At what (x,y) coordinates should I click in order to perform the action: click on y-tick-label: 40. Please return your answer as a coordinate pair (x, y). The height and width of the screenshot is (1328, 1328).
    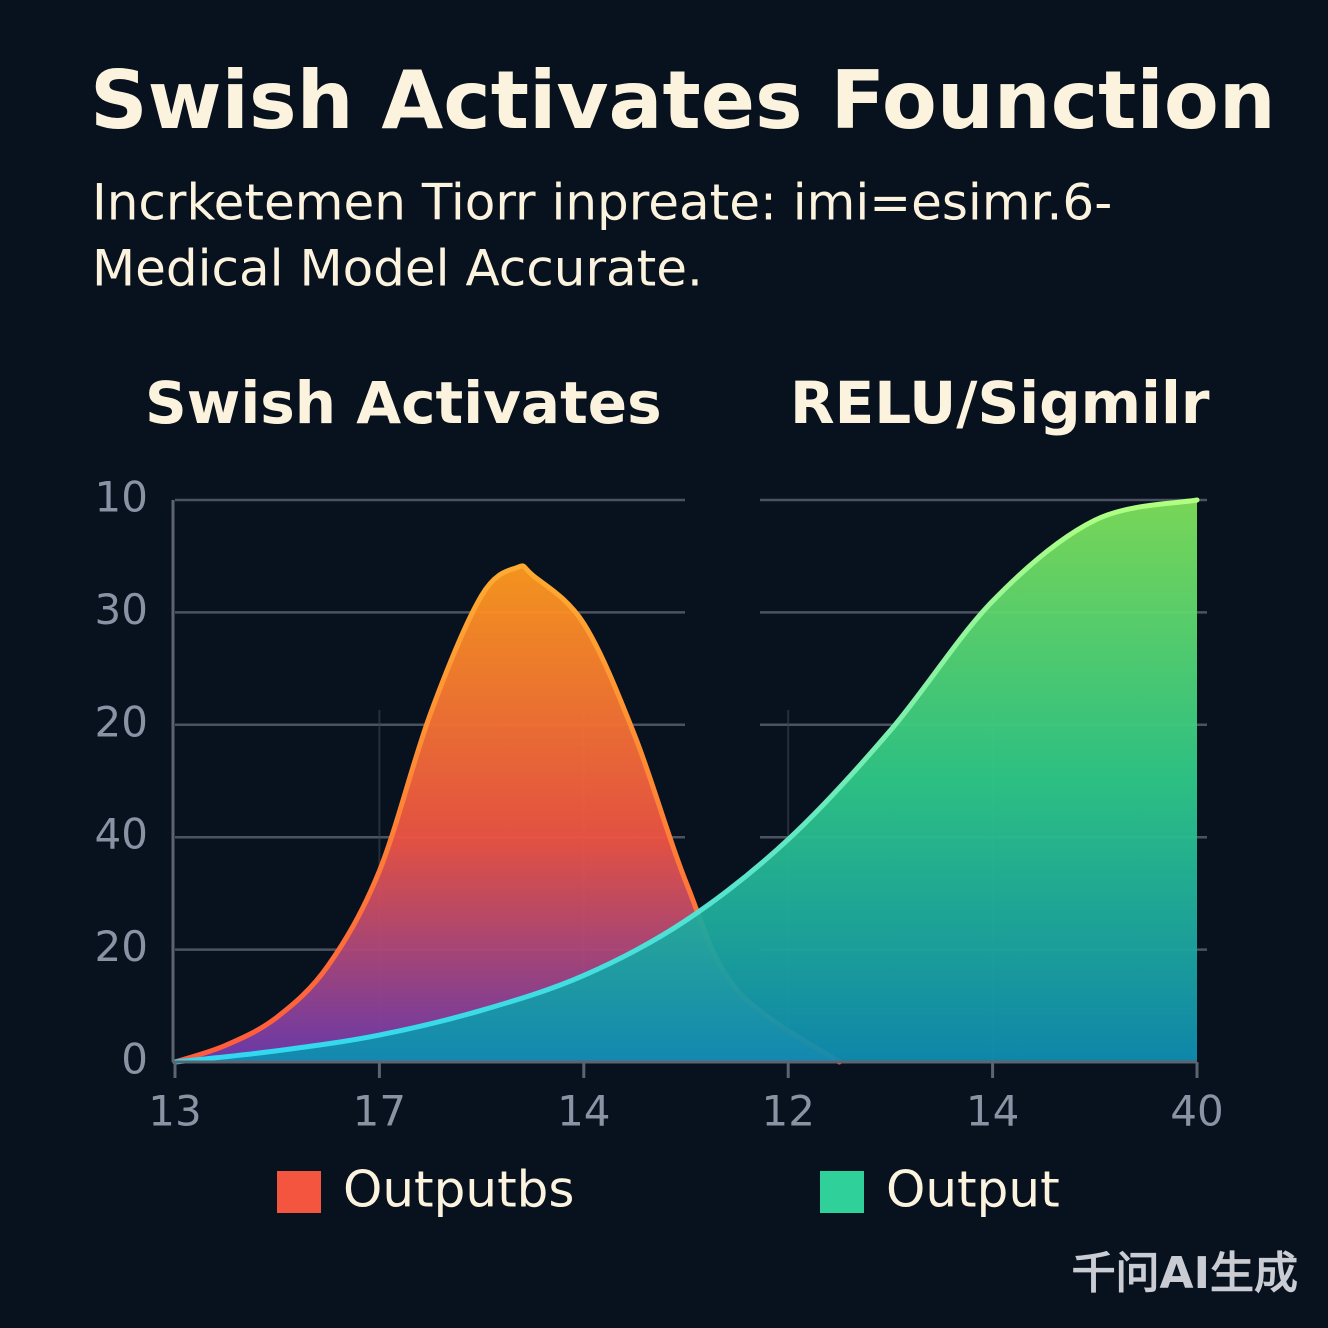
    Looking at the image, I should click on (121, 834).